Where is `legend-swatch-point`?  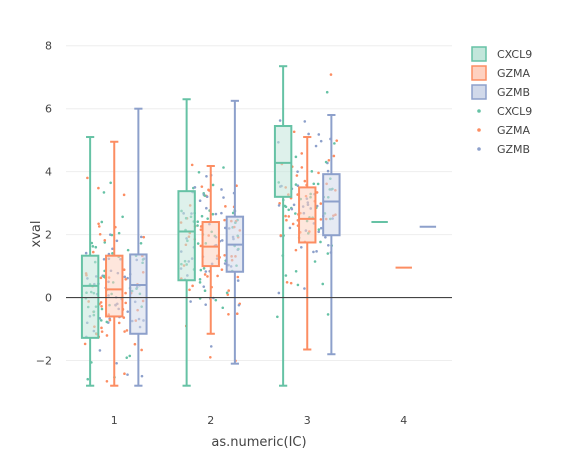
legend-swatch-point is located at coordinates (479, 130).